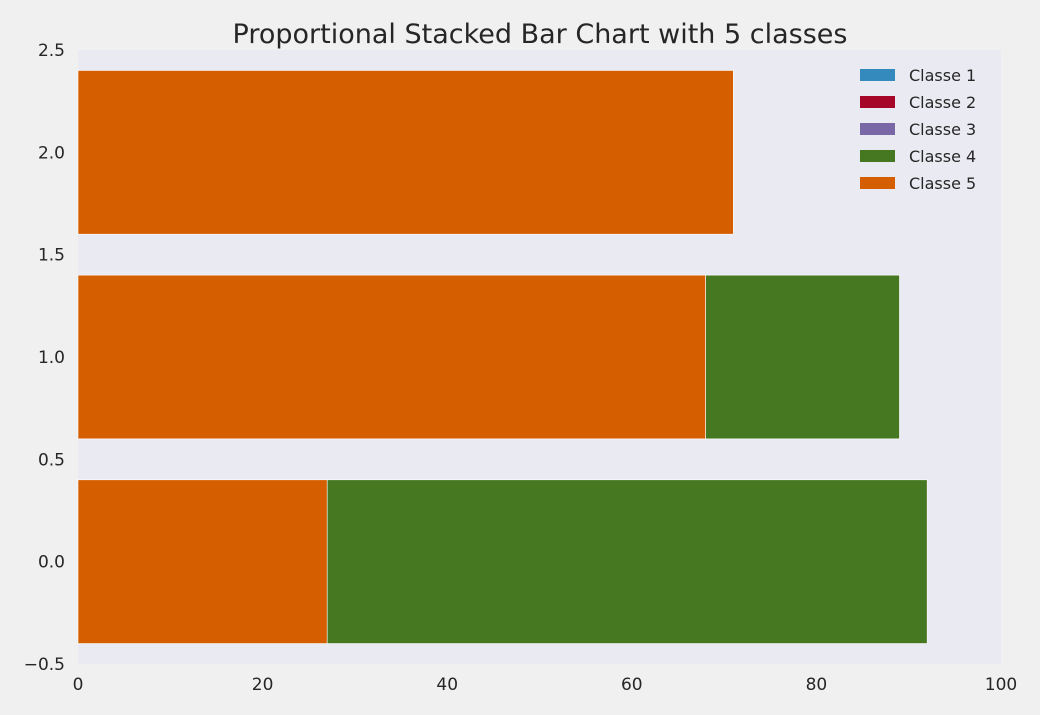  What do you see at coordinates (51, 256) in the screenshot?
I see `y-tick-label: 1.5` at bounding box center [51, 256].